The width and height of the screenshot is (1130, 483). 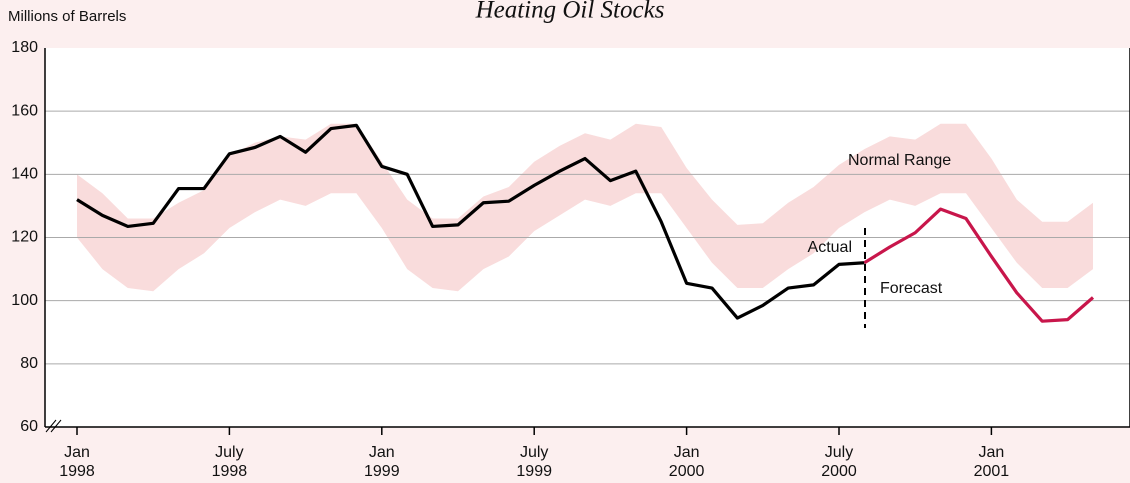 I want to click on y-tick-label: 100, so click(x=24, y=300).